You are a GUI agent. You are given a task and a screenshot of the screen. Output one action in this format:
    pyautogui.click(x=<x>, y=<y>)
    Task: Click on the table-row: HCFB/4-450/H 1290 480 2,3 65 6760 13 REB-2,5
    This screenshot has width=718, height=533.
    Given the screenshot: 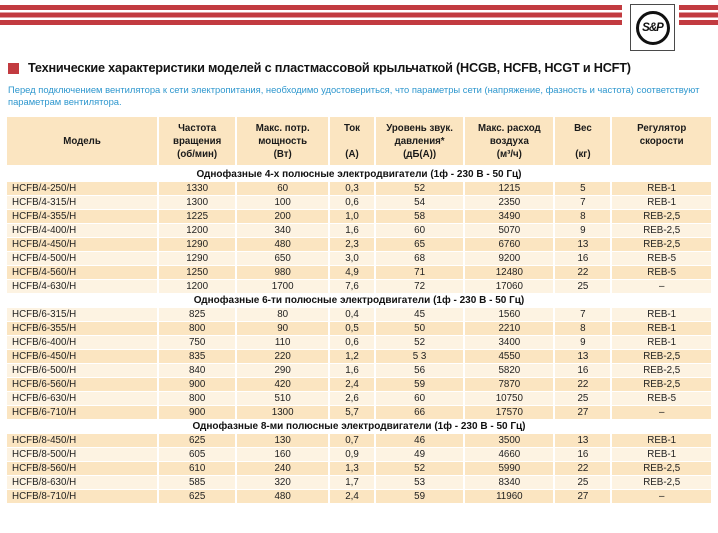 What is the action you would take?
    pyautogui.click(x=359, y=245)
    